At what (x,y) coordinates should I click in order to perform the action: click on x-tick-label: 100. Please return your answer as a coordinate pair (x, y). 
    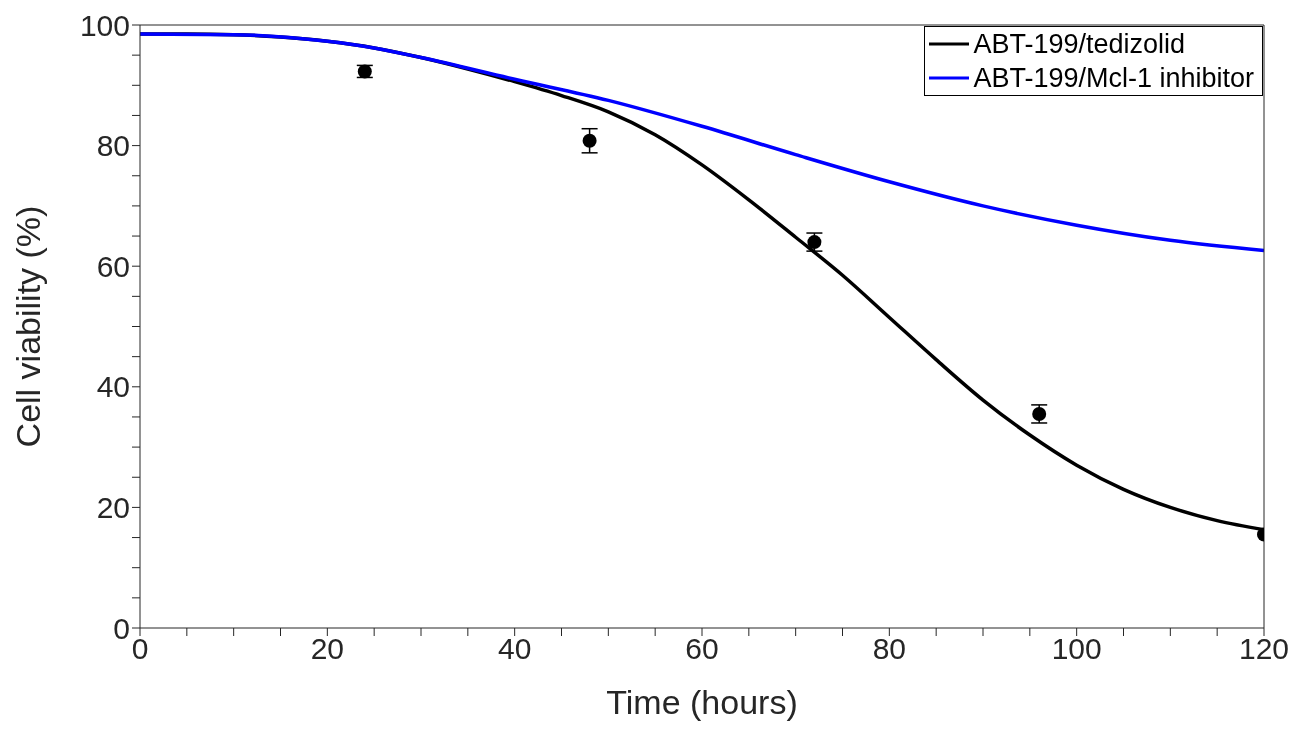
    Looking at the image, I should click on (1076, 649).